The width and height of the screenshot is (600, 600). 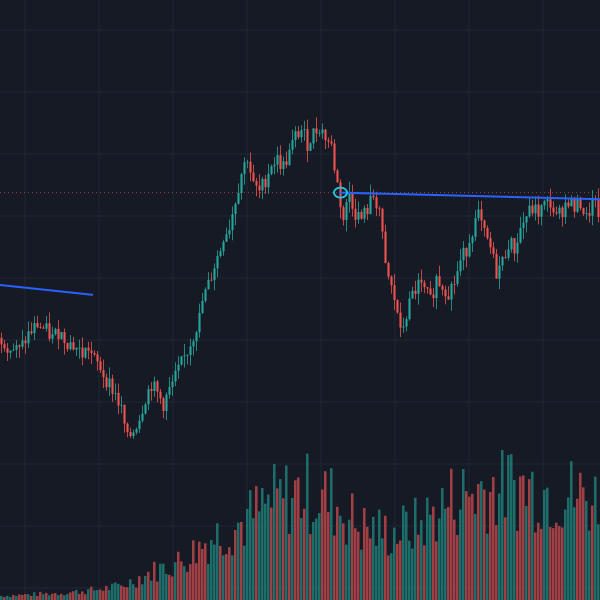 I want to click on trendline, so click(x=47, y=290).